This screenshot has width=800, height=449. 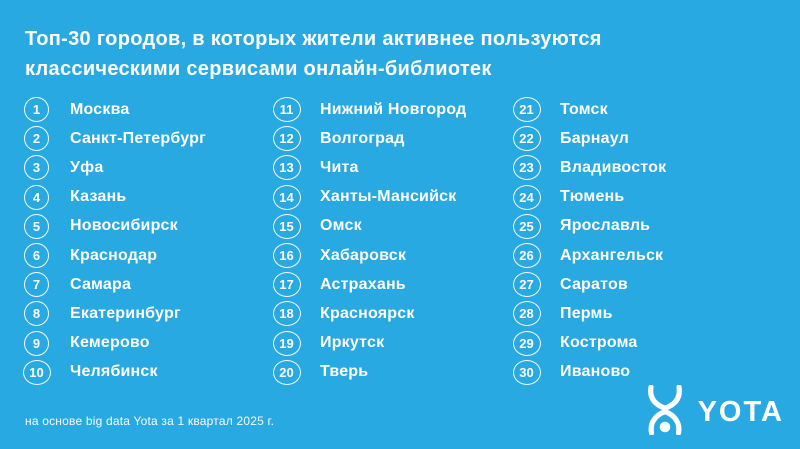 I want to click on rank-badge-wrap: 22, so click(x=526, y=139).